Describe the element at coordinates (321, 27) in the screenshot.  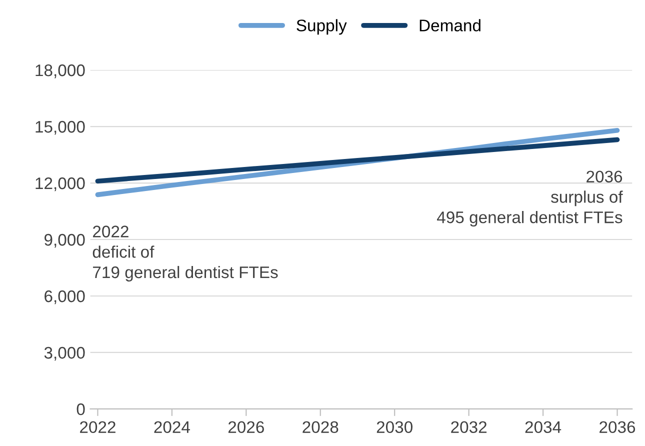
I see `legend-label: Supply` at that location.